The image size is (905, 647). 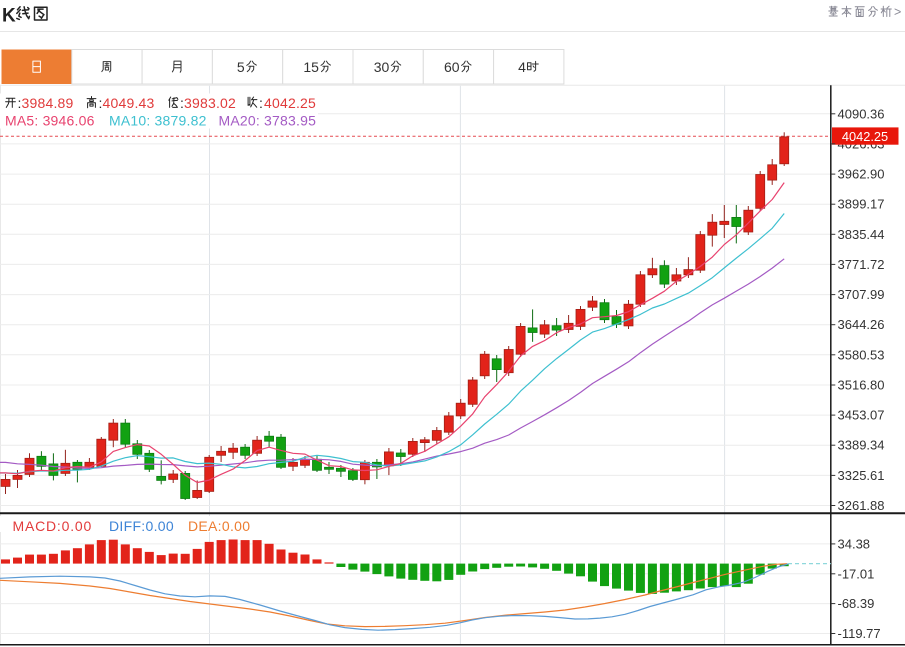 What do you see at coordinates (141, 526) in the screenshot?
I see `svg-text: DIFF:0.00` at bounding box center [141, 526].